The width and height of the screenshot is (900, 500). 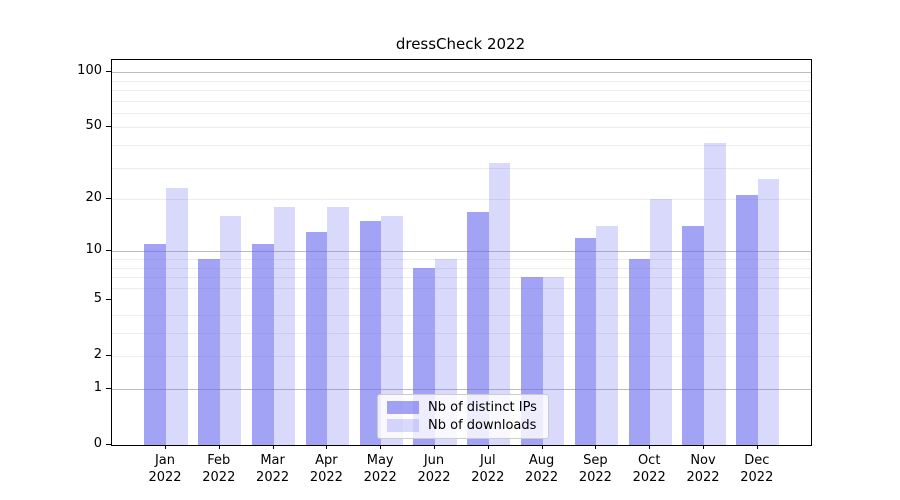 I want to click on y-tick-label: 100, so click(x=89, y=71).